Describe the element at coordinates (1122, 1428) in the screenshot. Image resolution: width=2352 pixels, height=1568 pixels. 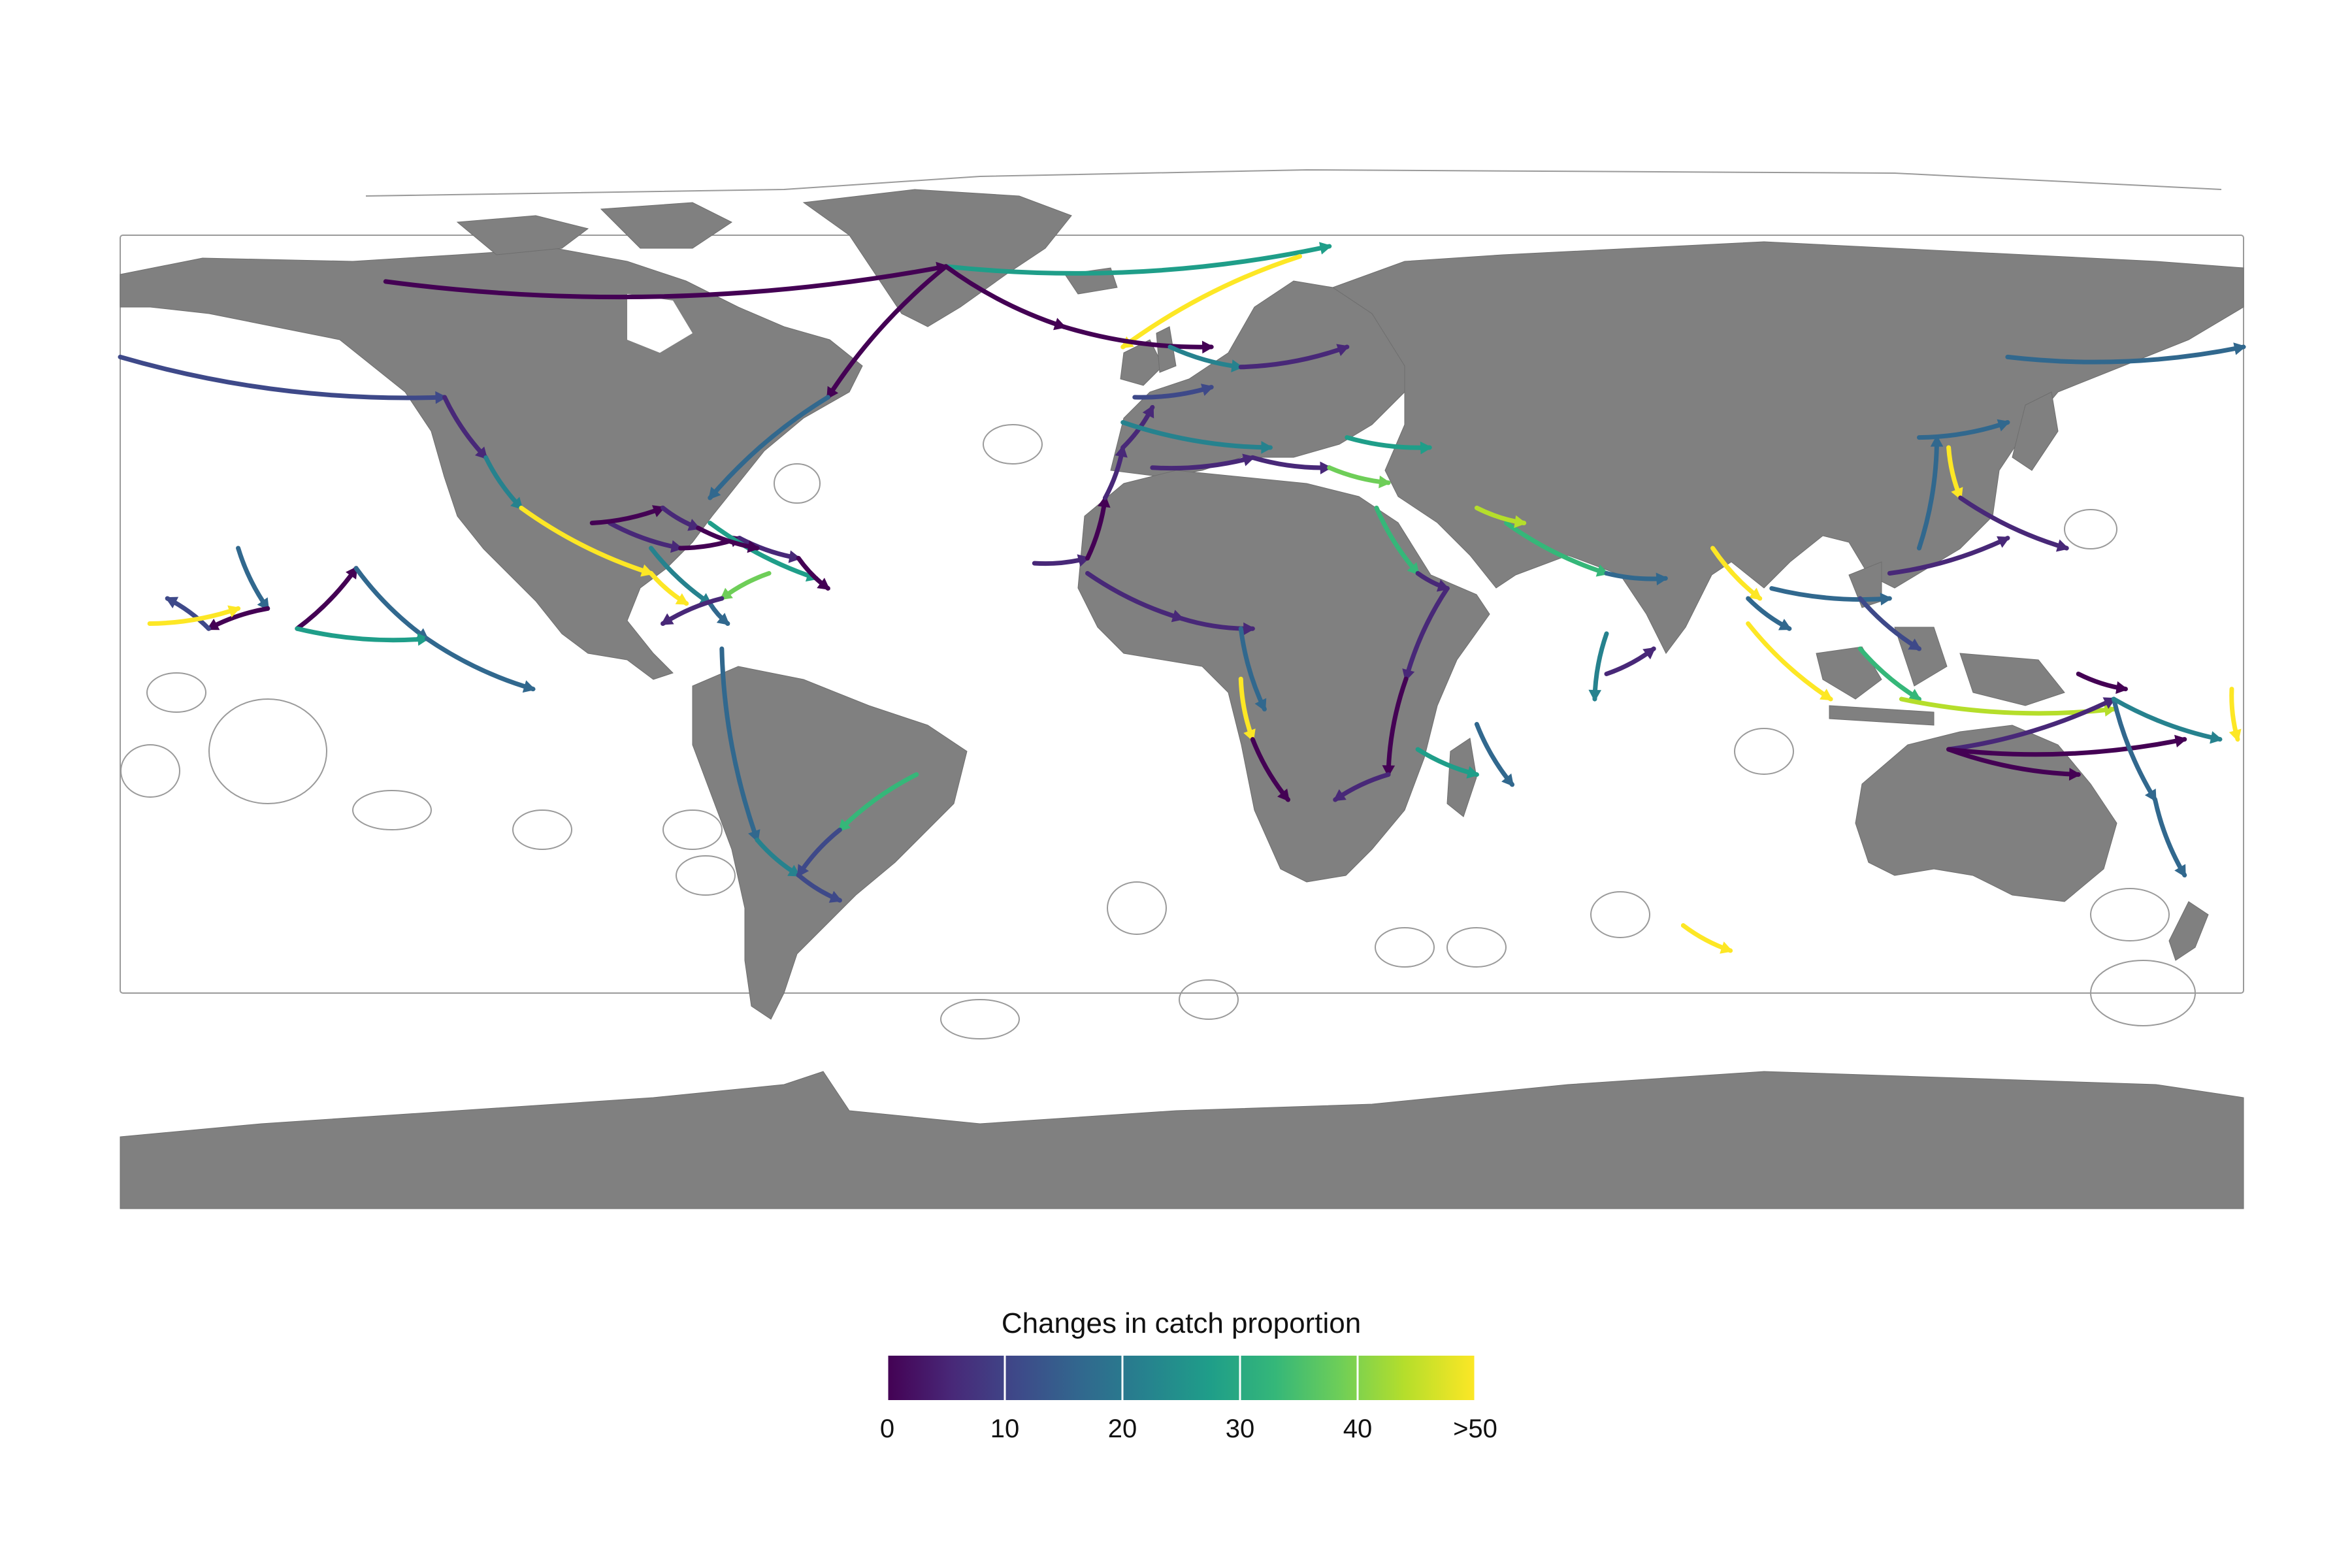
I see `legend-tick-label: 20` at that location.